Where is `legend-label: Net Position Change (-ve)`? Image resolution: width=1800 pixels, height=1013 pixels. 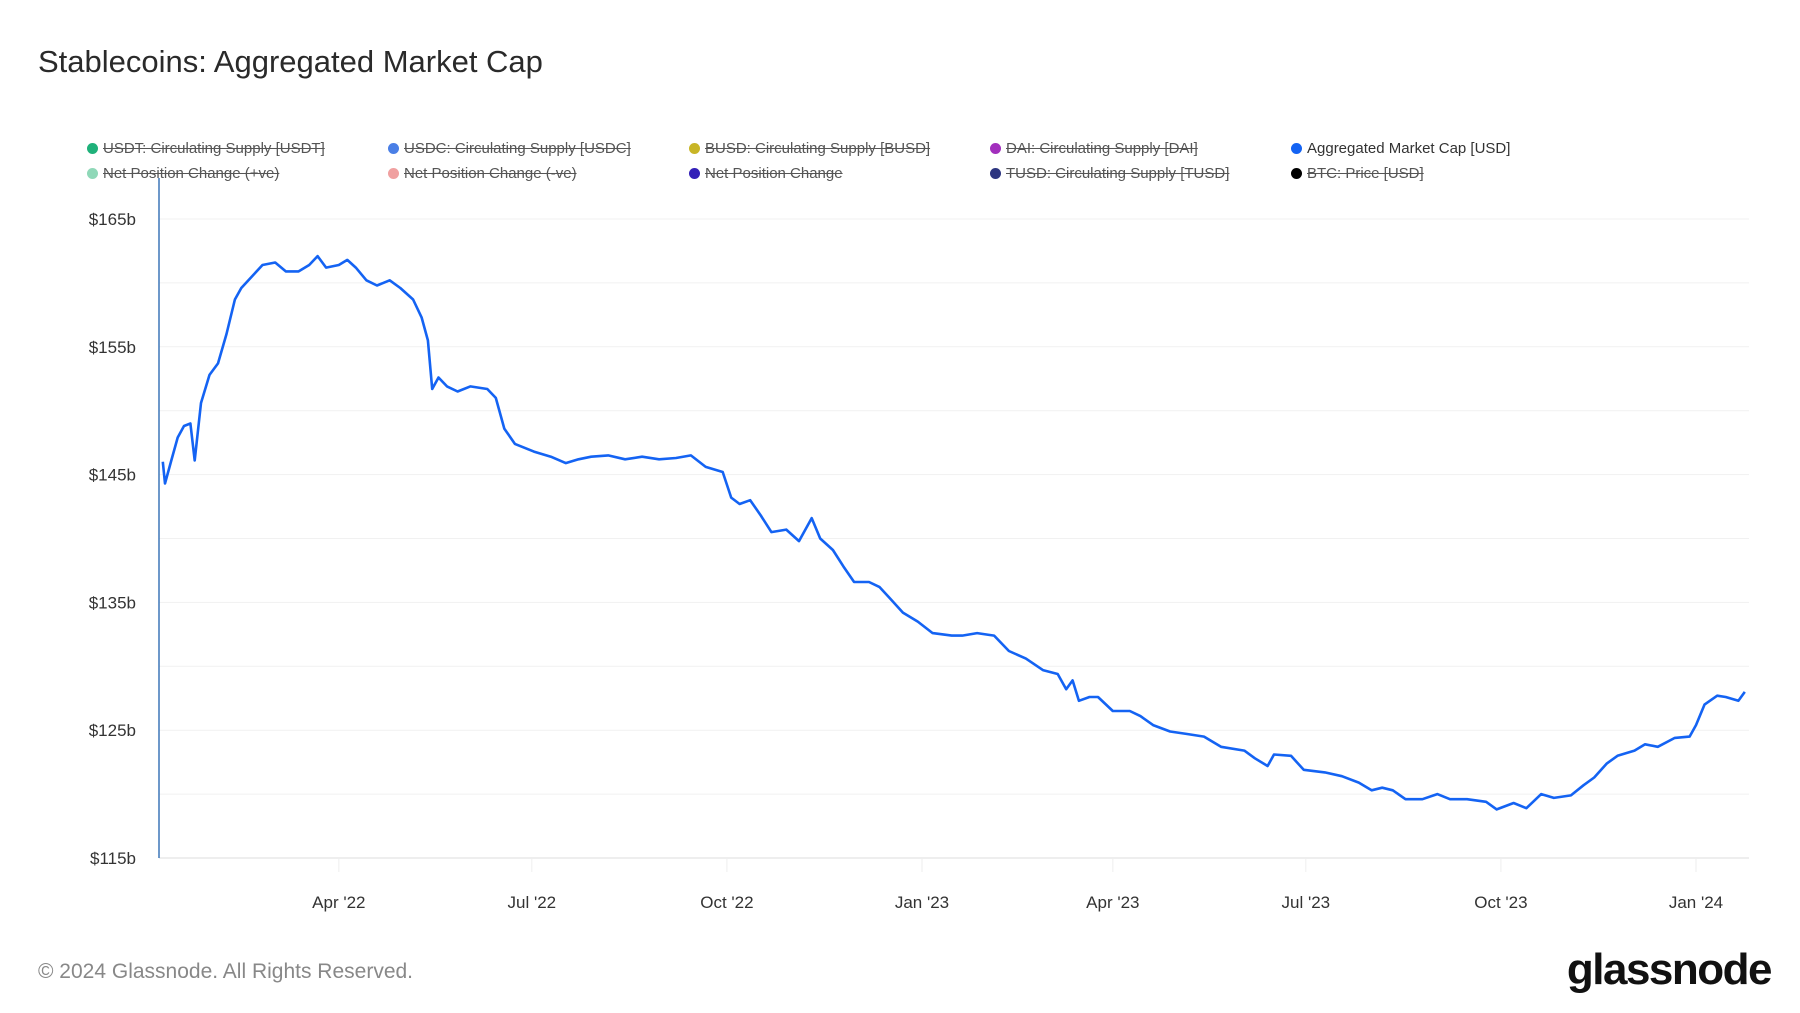
legend-label: Net Position Change (-ve) is located at coordinates (490, 173).